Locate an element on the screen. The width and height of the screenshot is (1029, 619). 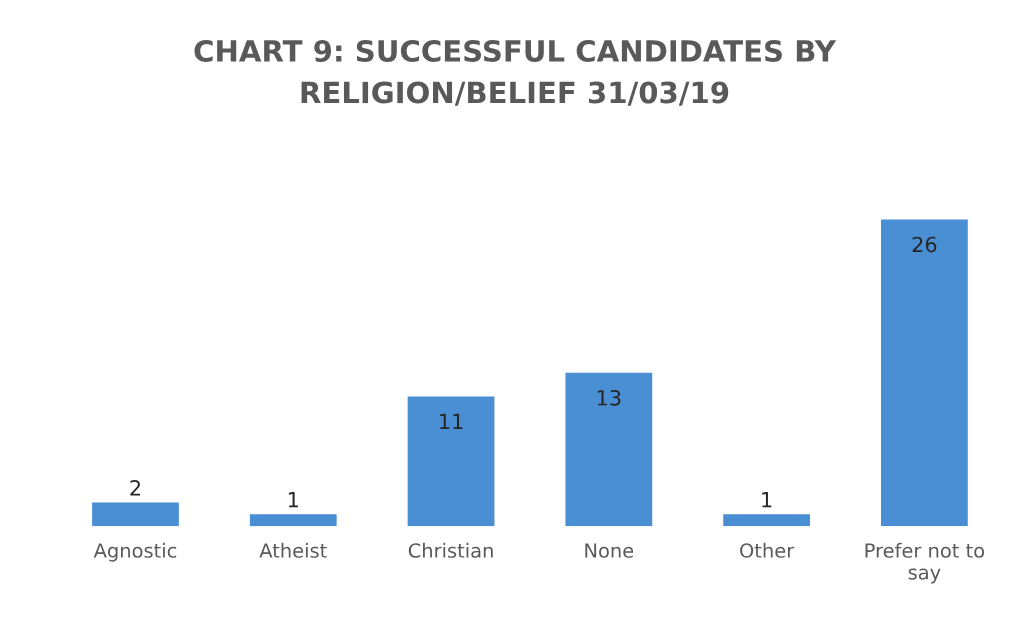
x-tick-label: Christian is located at coordinates (450, 550).